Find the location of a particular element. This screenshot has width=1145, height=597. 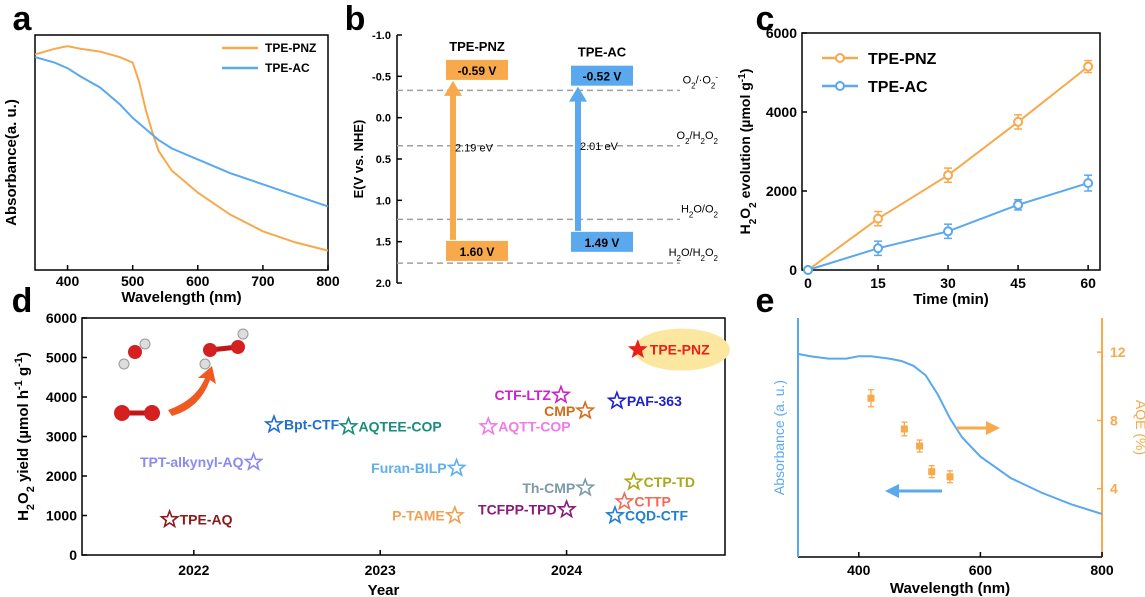

data-star-aqtee-cop is located at coordinates (348, 425).